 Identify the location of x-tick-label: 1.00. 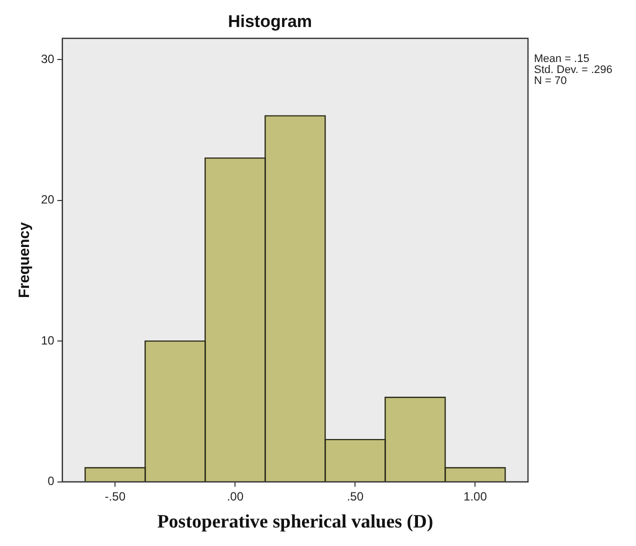
(476, 496).